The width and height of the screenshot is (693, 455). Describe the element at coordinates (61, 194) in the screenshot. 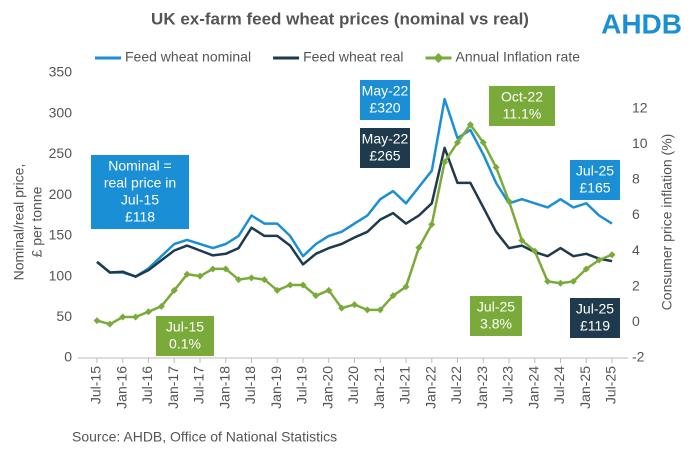

I see `y-tick-label: 200` at that location.